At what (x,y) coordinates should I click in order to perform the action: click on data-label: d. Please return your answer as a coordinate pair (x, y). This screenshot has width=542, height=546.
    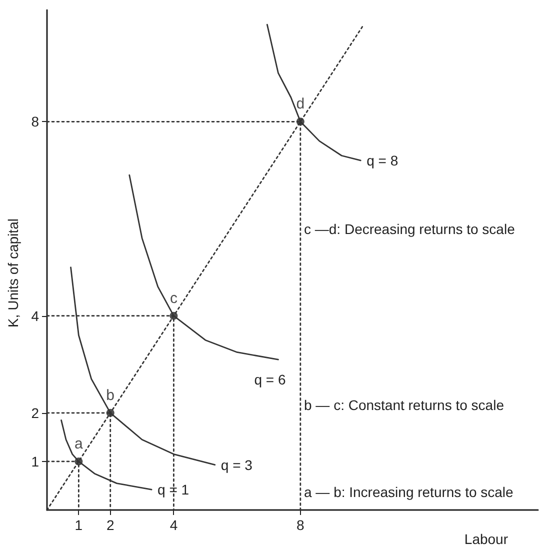
    Looking at the image, I should click on (300, 104).